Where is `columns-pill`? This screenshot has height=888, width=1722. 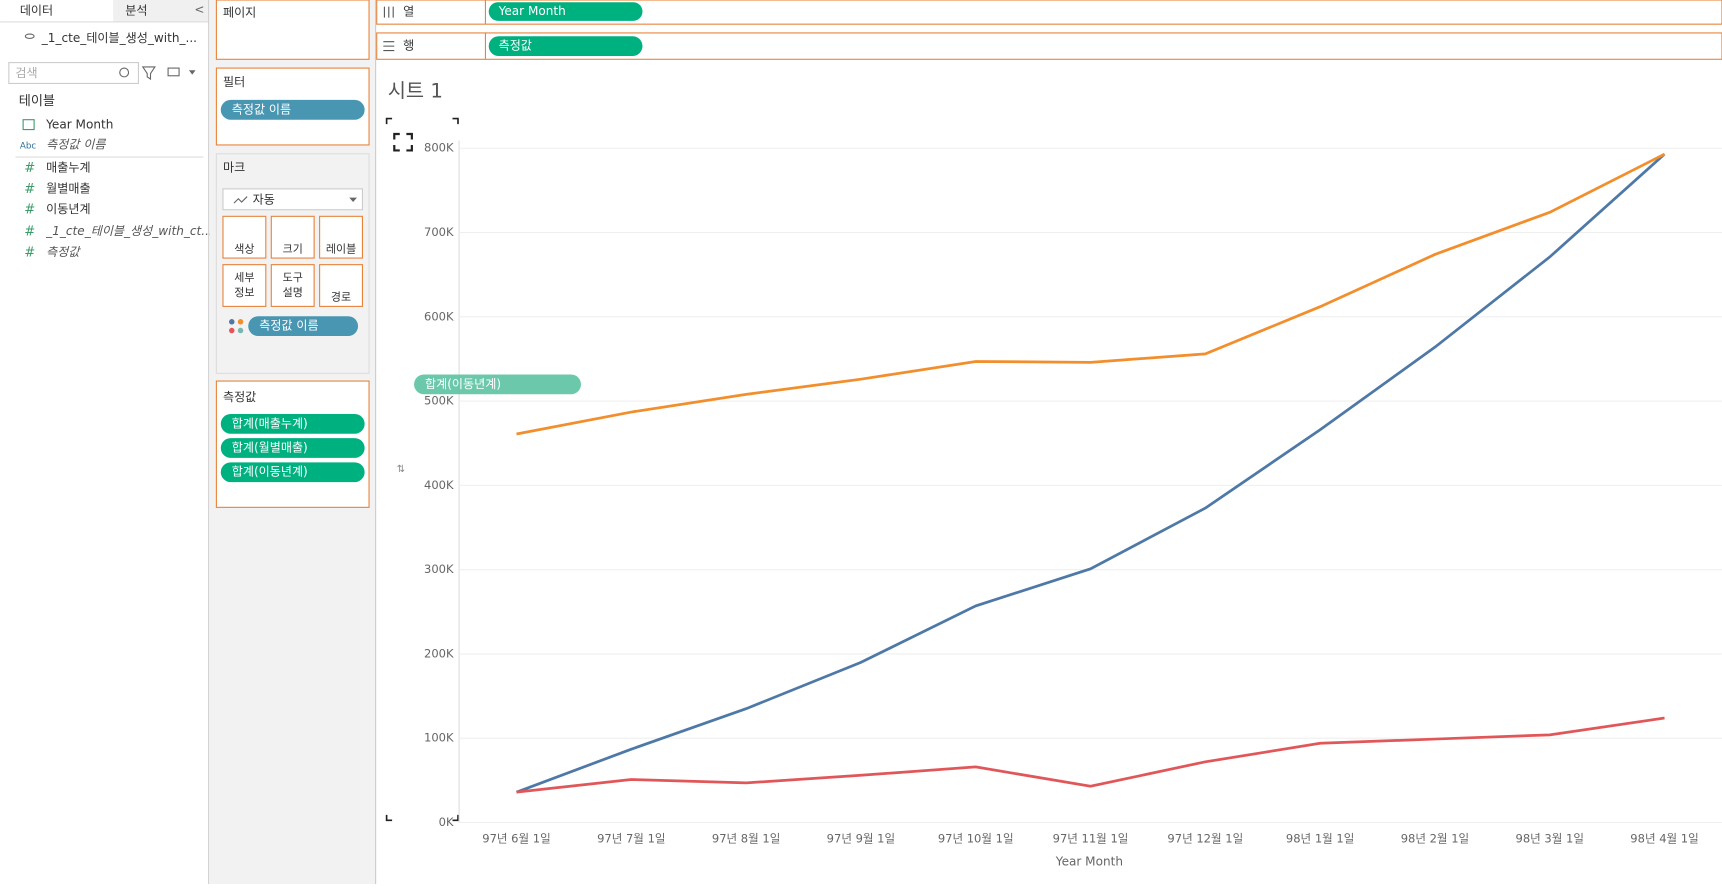
columns-pill is located at coordinates (565, 11).